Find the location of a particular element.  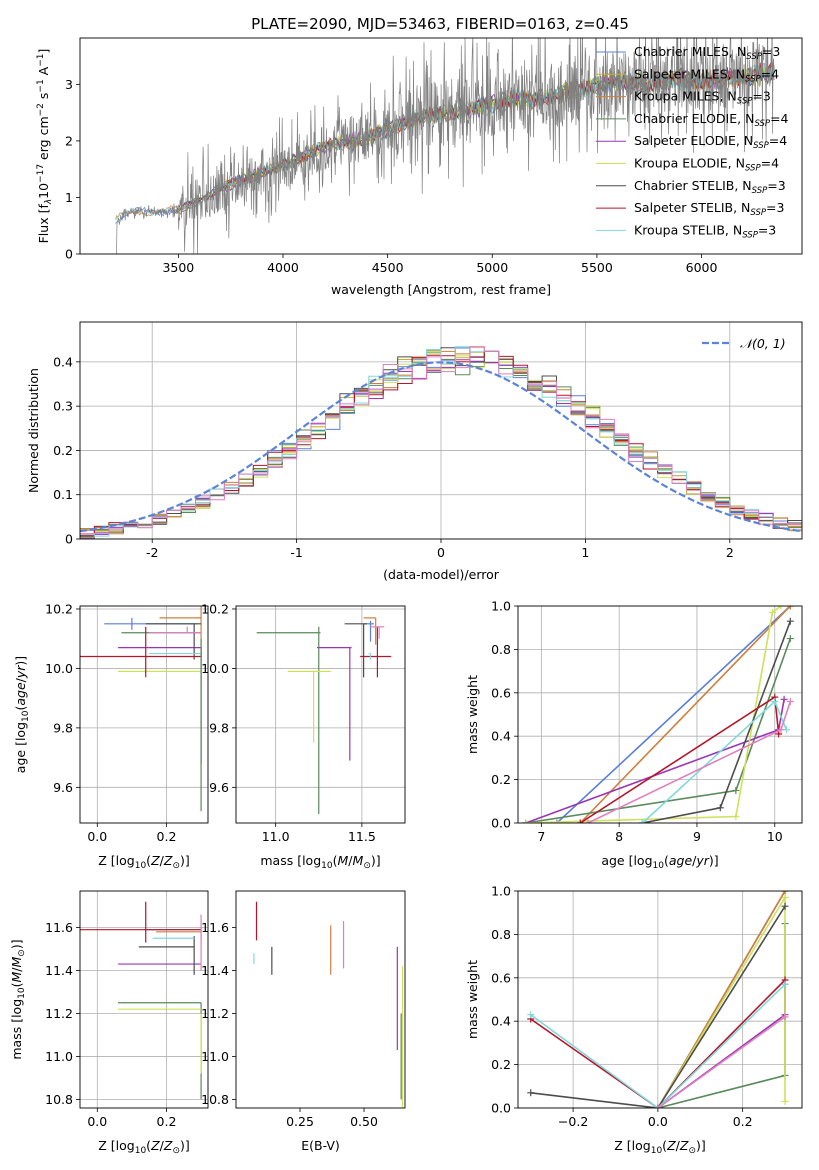

legend-entry: Salpeter MILES, NSSP=4 is located at coordinates (706, 75).